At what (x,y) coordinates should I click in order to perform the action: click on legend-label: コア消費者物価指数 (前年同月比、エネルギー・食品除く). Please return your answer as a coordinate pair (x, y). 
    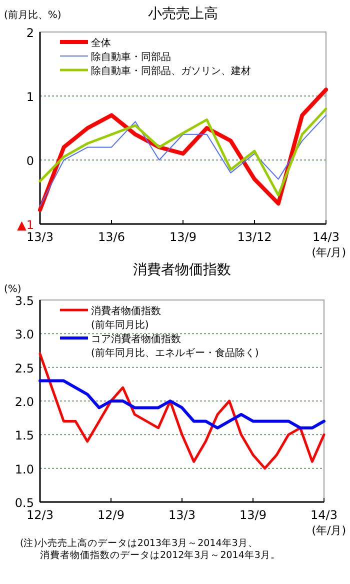
    Looking at the image, I should click on (175, 346).